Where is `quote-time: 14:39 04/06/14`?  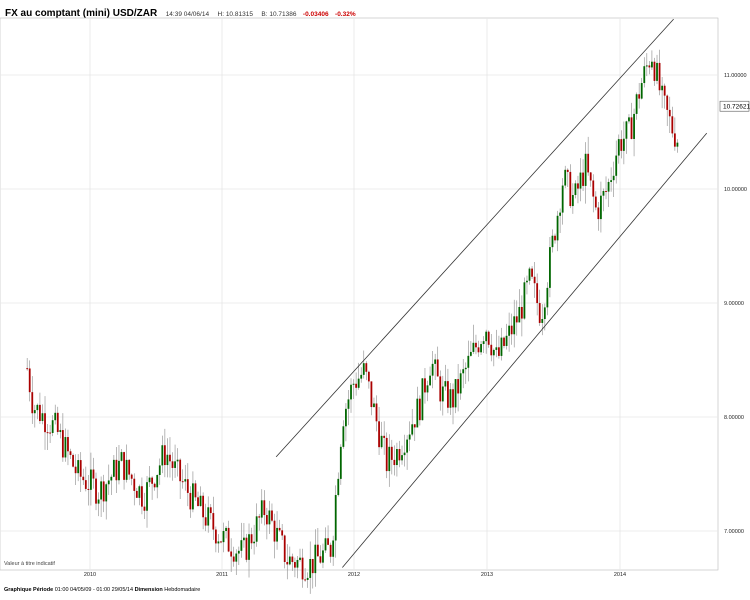
quote-time: 14:39 04/06/14 is located at coordinates (187, 14).